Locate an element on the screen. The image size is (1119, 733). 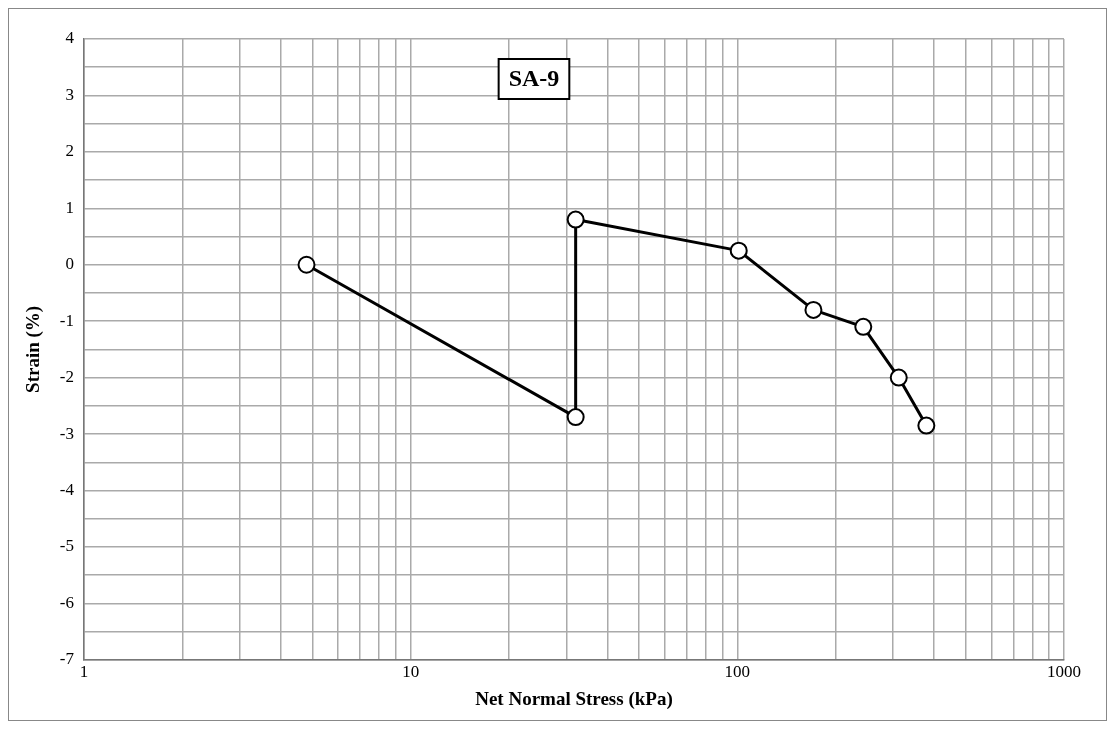
y-tick-label: -3 is located at coordinates (66, 433).